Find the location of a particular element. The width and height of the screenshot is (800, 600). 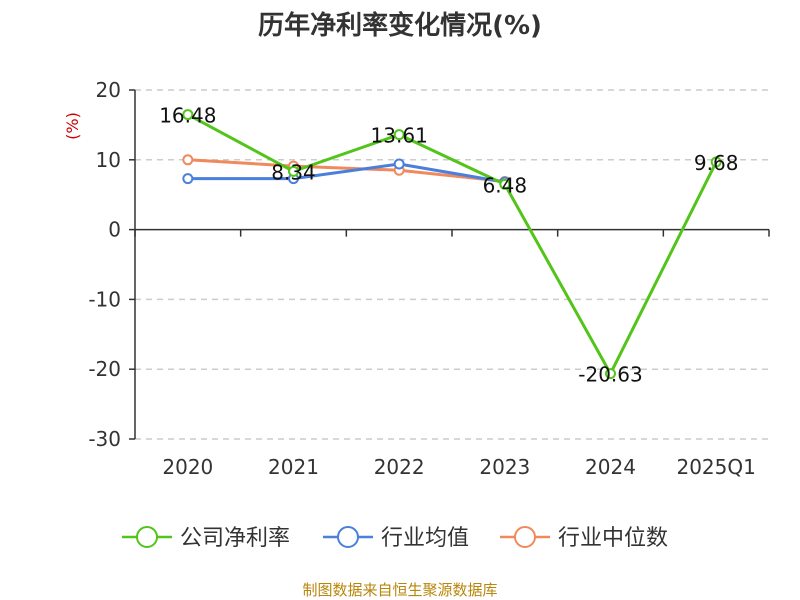

legend-label: 公司净利率 is located at coordinates (235, 538).